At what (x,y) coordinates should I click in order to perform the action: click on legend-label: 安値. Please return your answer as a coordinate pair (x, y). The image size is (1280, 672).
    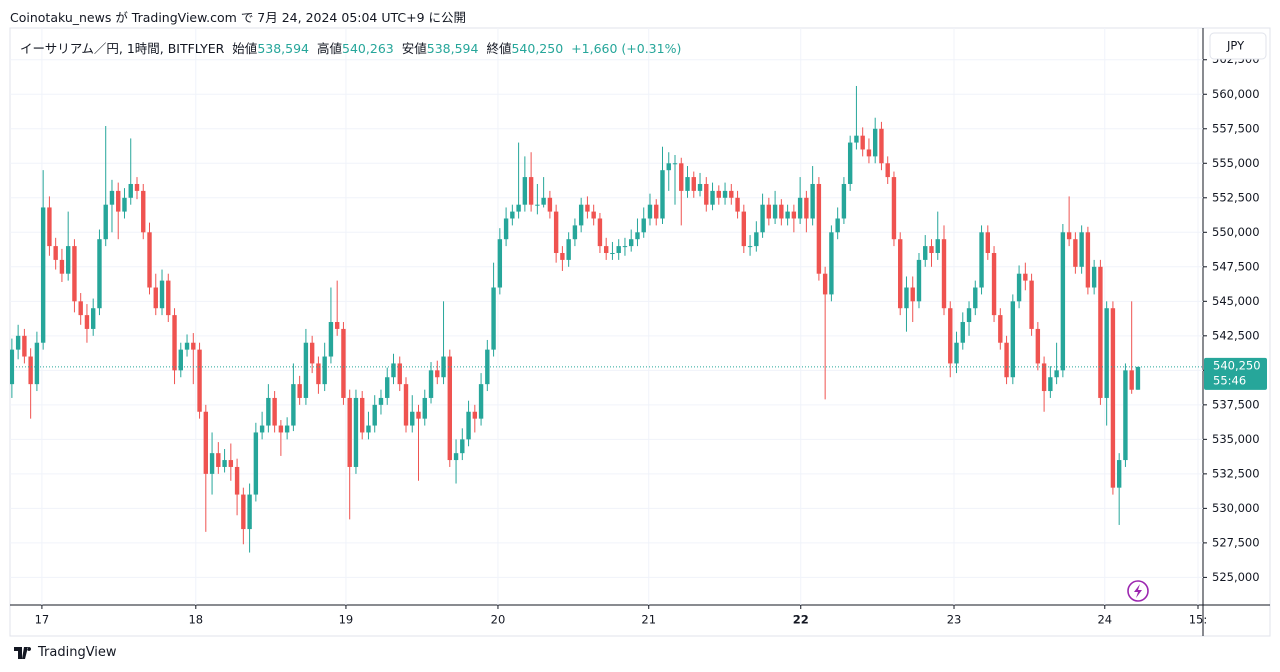
    Looking at the image, I should click on (414, 48).